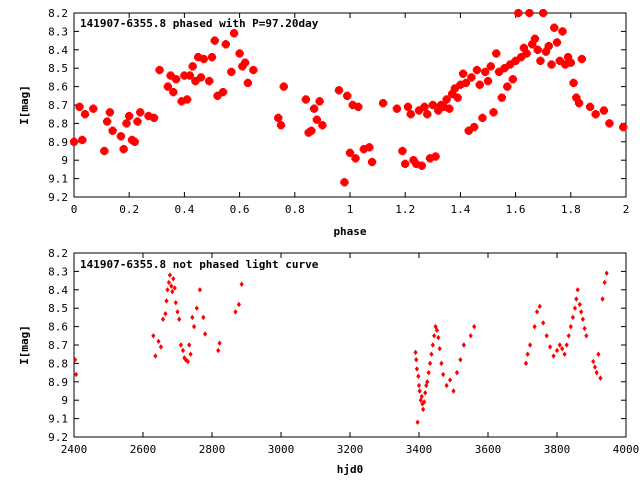  I want to click on phased-y-tick-label: 8.2, so click(58, 13).